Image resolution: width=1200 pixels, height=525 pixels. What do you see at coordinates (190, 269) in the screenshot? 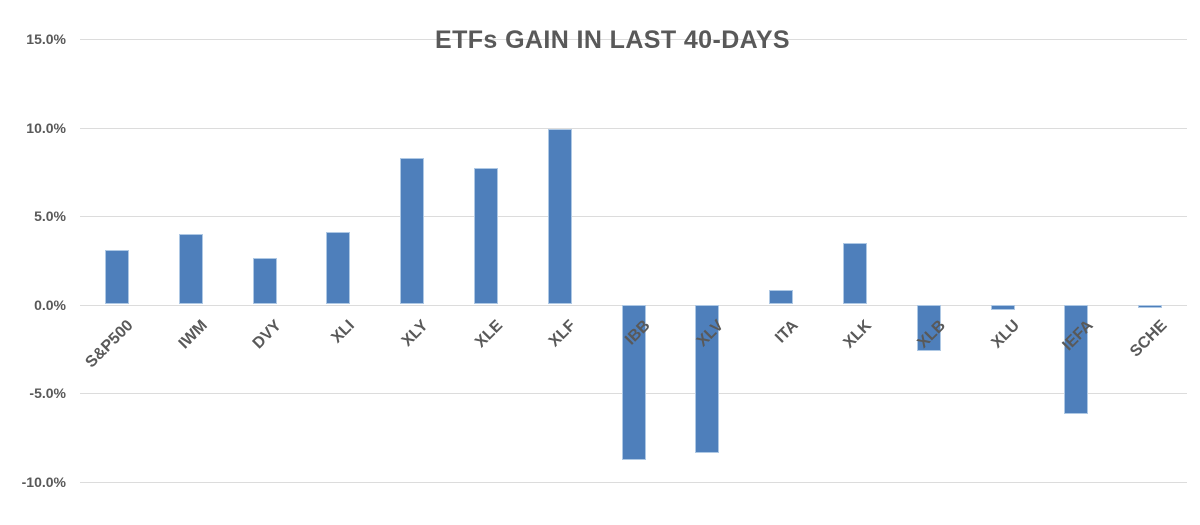
I see `bar-IWM` at bounding box center [190, 269].